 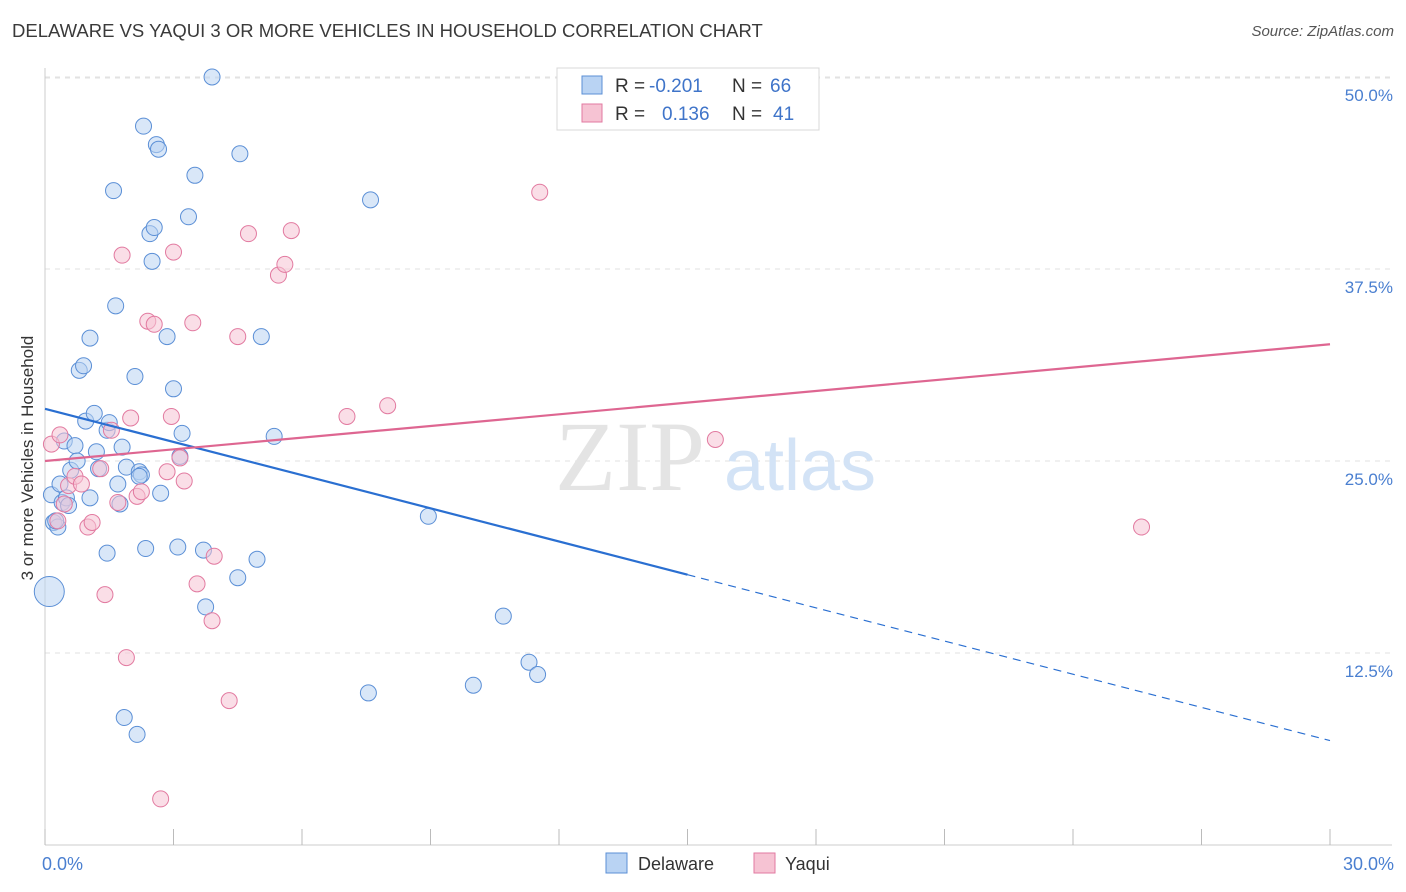 I want to click on yaqui-trend-line, so click(x=687, y=403).